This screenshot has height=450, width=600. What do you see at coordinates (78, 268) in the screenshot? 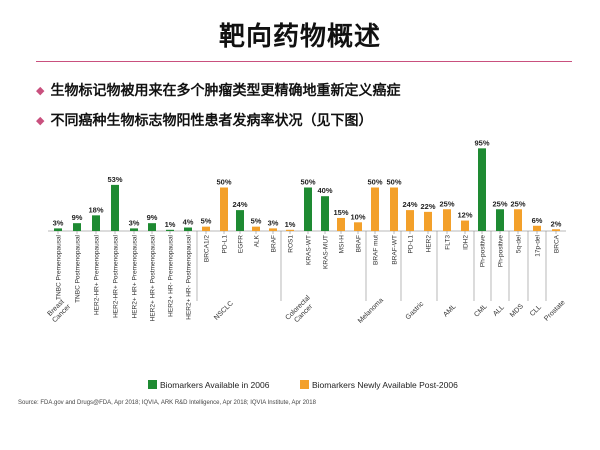
I see `category-label-1: TNBC Postmenopausal` at bounding box center [78, 268].